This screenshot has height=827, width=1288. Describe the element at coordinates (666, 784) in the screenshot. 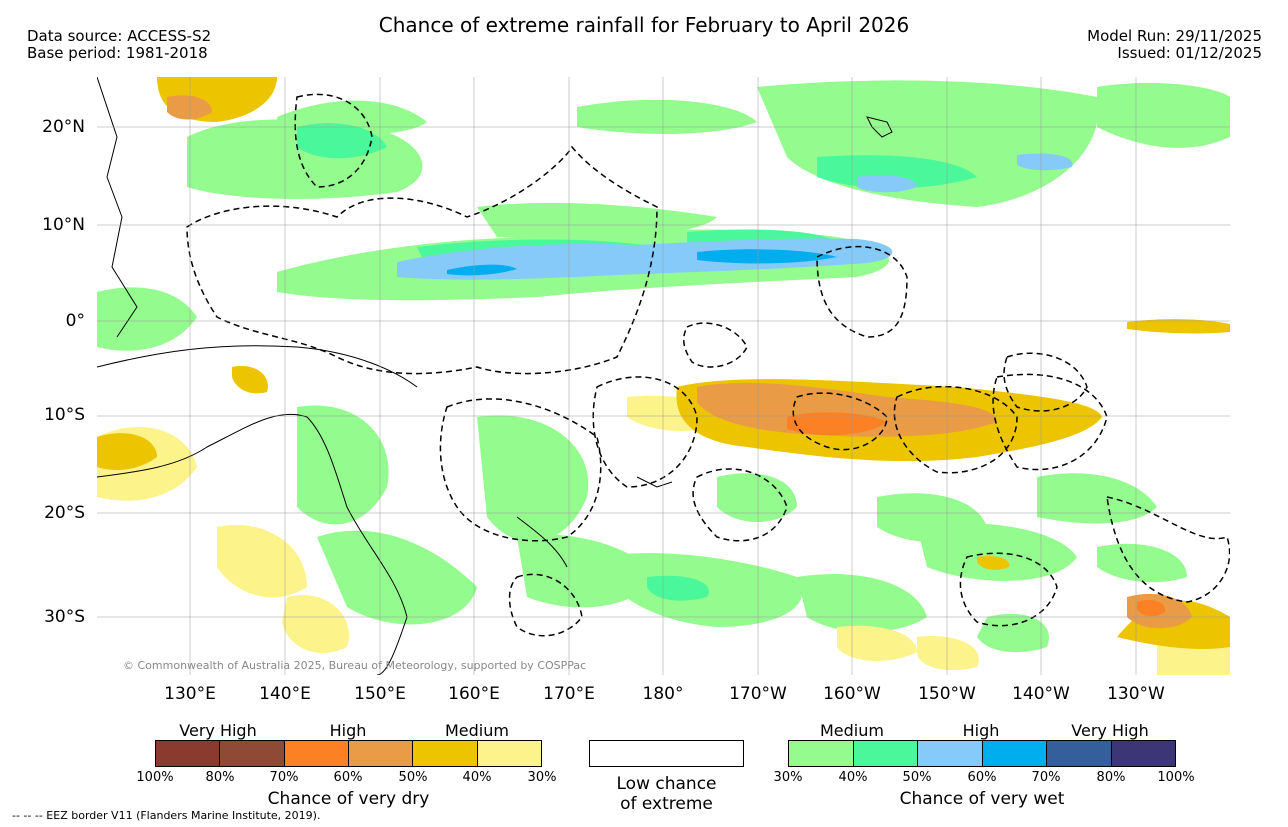

I see `low-caption-line1: Low chance` at that location.